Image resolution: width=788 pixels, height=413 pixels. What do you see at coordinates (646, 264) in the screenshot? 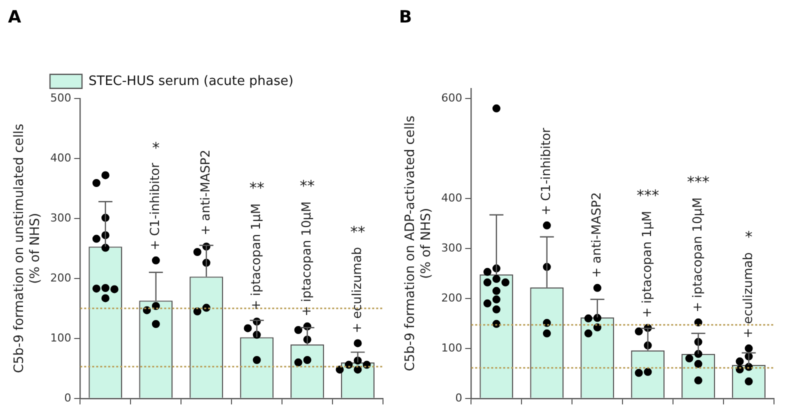
I see `x-tick-label: + iptacopan 1µM` at bounding box center [646, 264].